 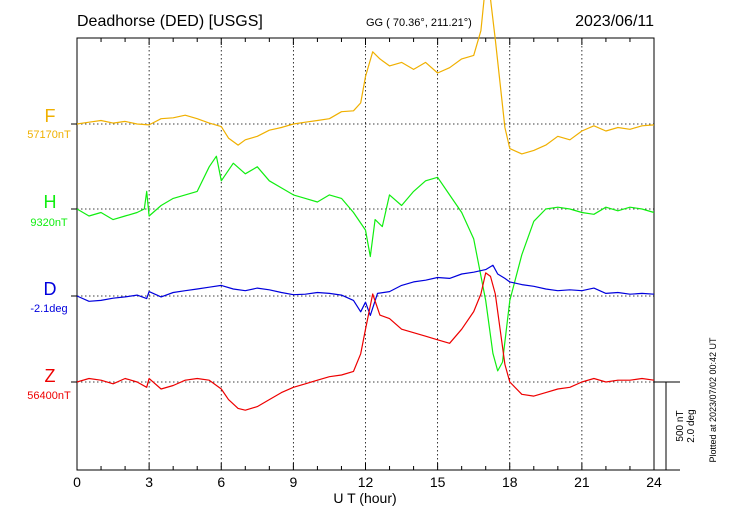 I want to click on scale-deg-label: 2.0 deg, so click(x=691, y=425).